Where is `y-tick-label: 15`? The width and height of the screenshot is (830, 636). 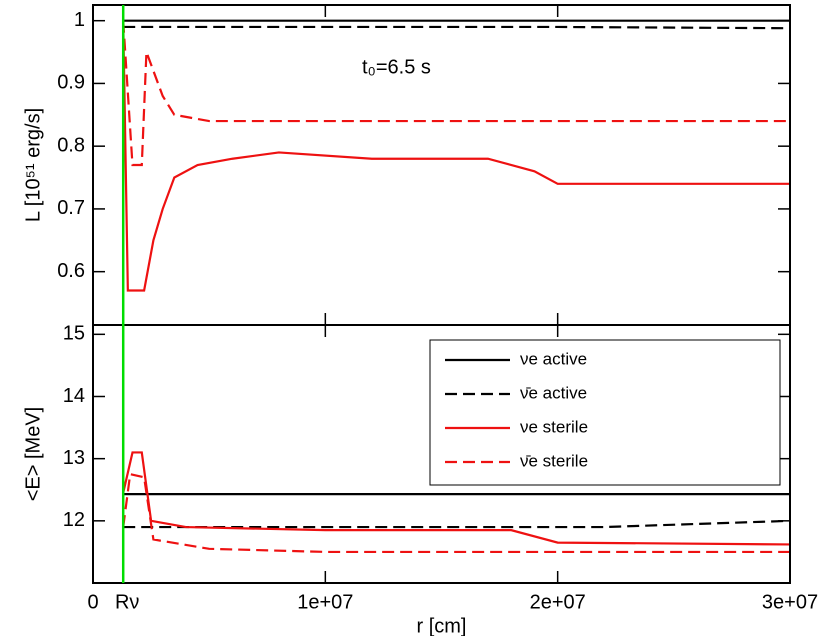 y-tick-label: 15 is located at coordinates (74, 334).